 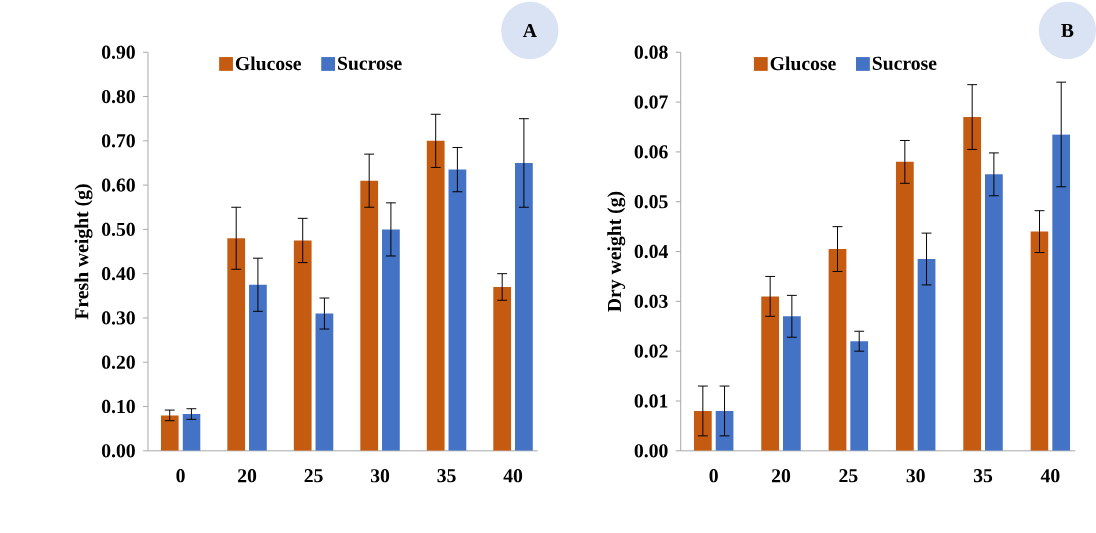 What do you see at coordinates (651, 301) in the screenshot?
I see `y-tick-label: 0.03` at bounding box center [651, 301].